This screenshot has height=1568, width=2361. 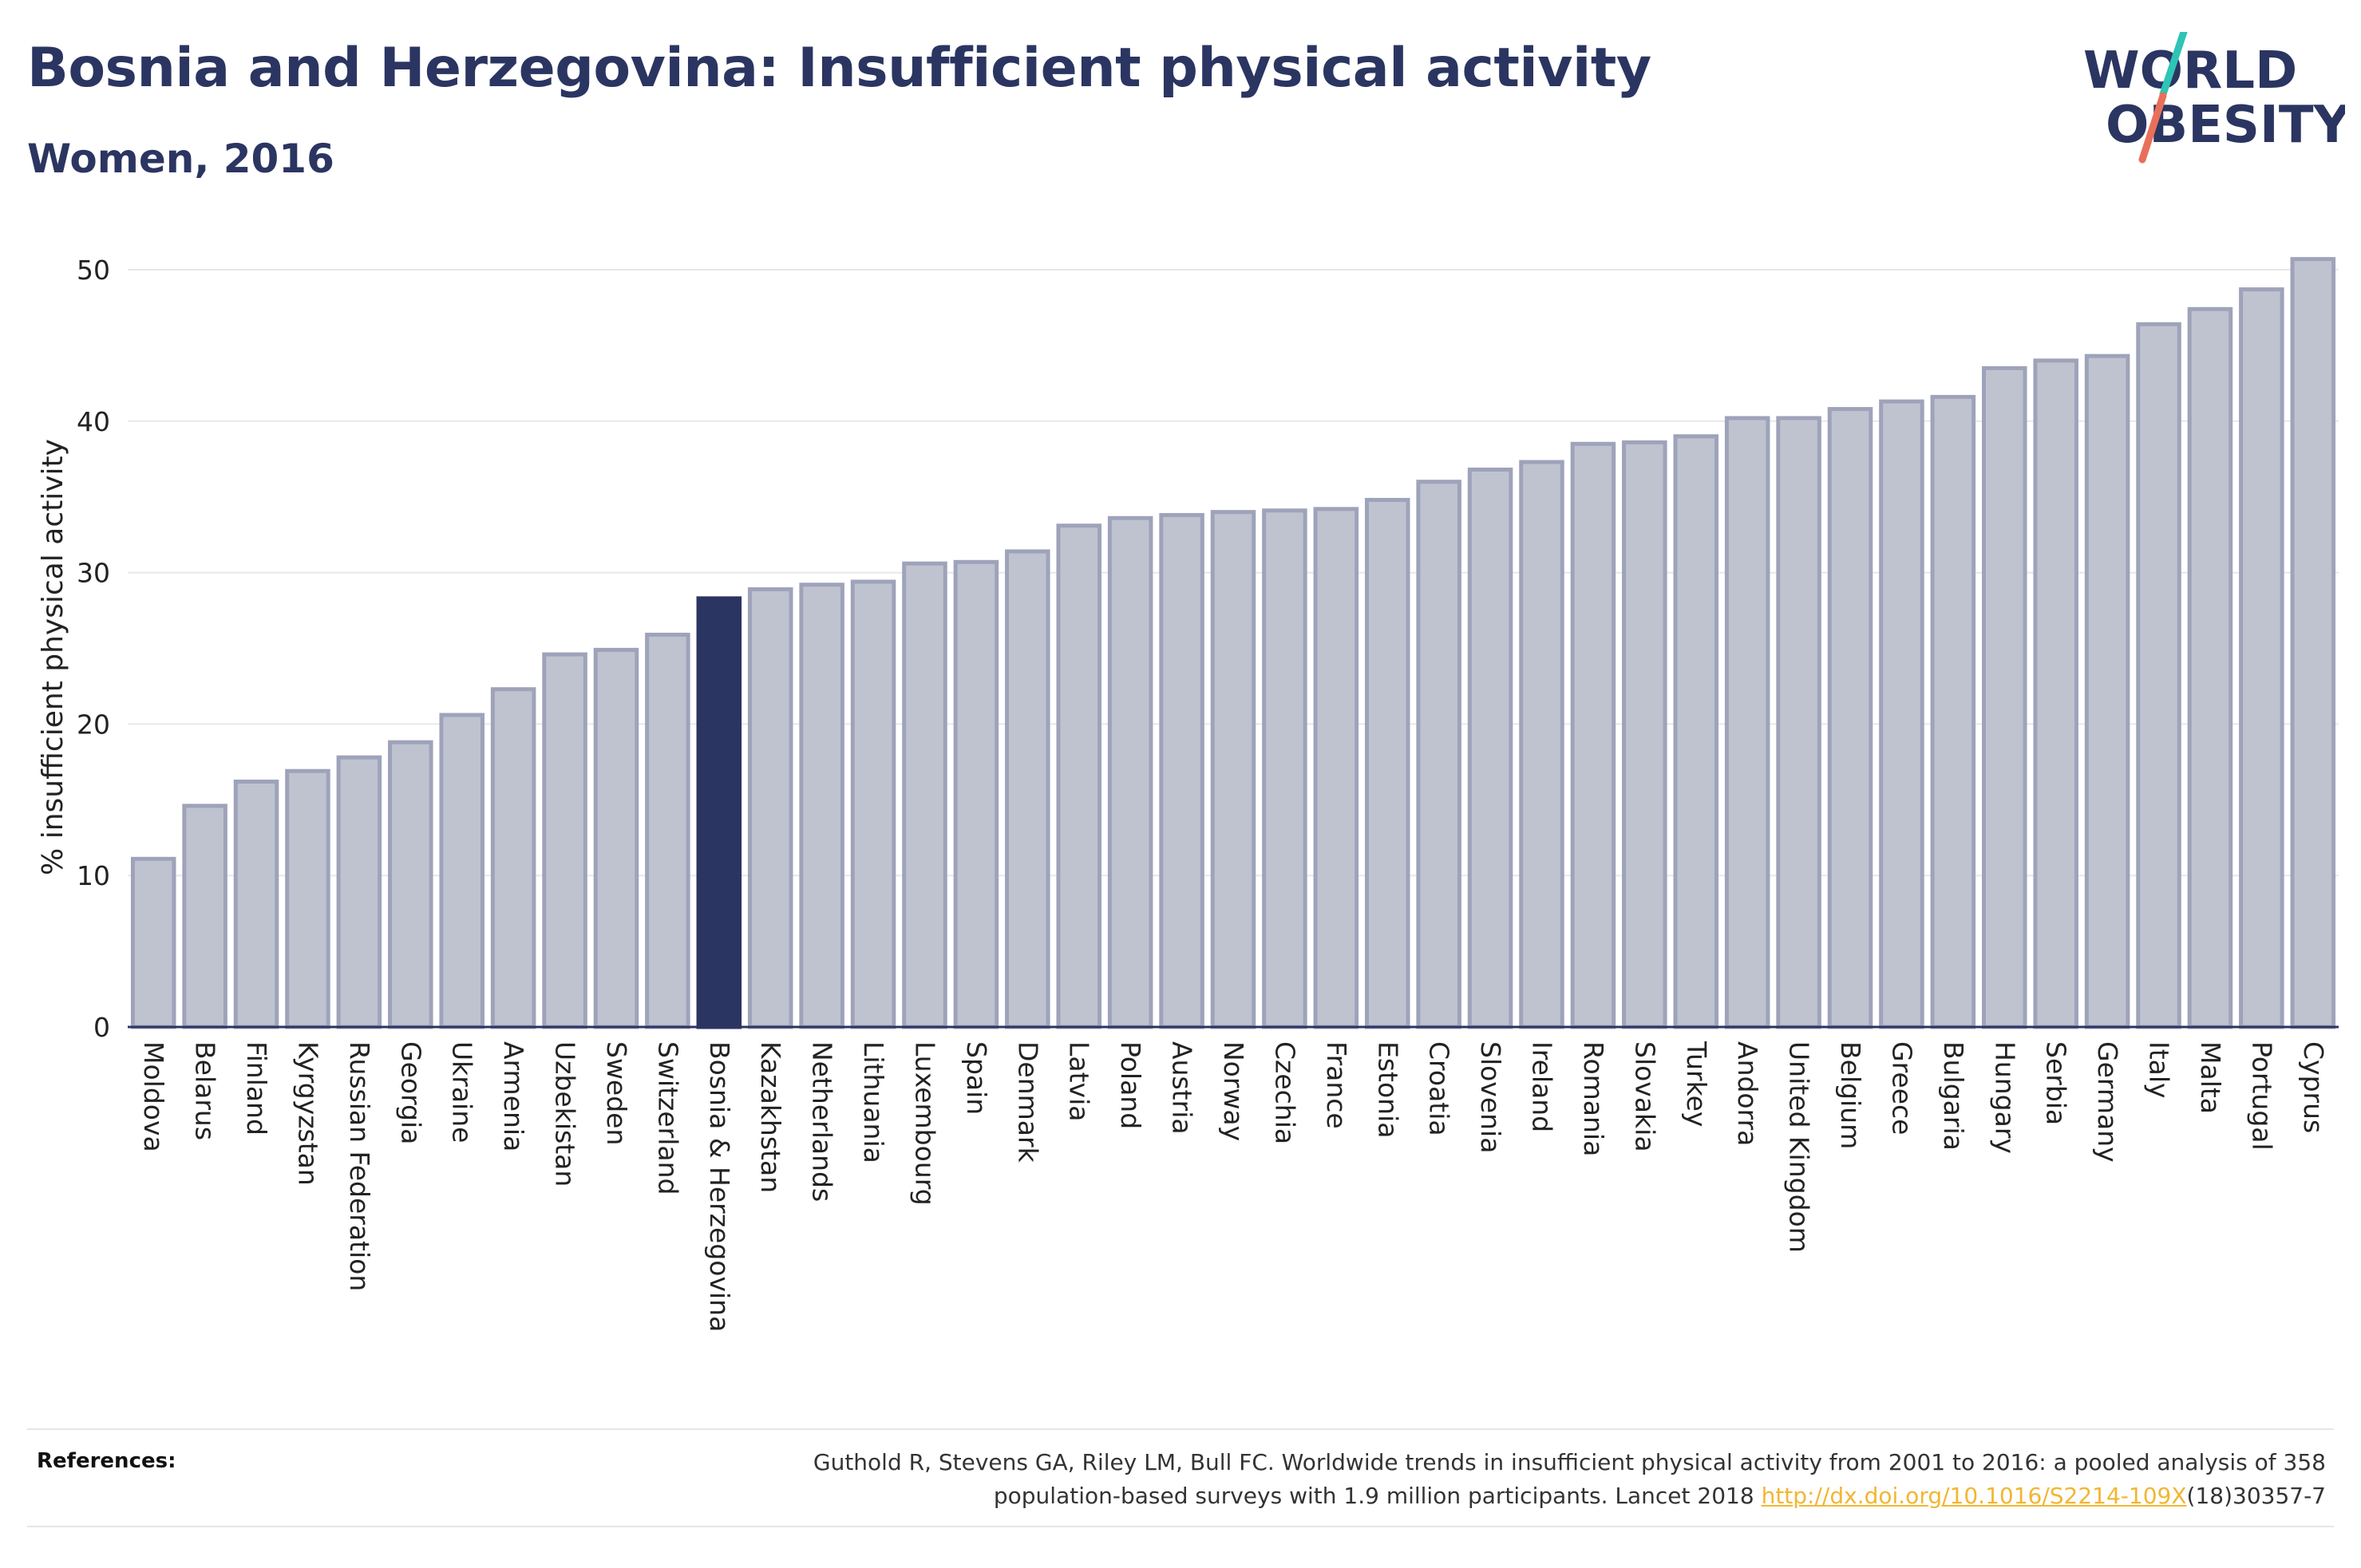 I want to click on x-tick-label: Andorra, so click(x=1747, y=1093).